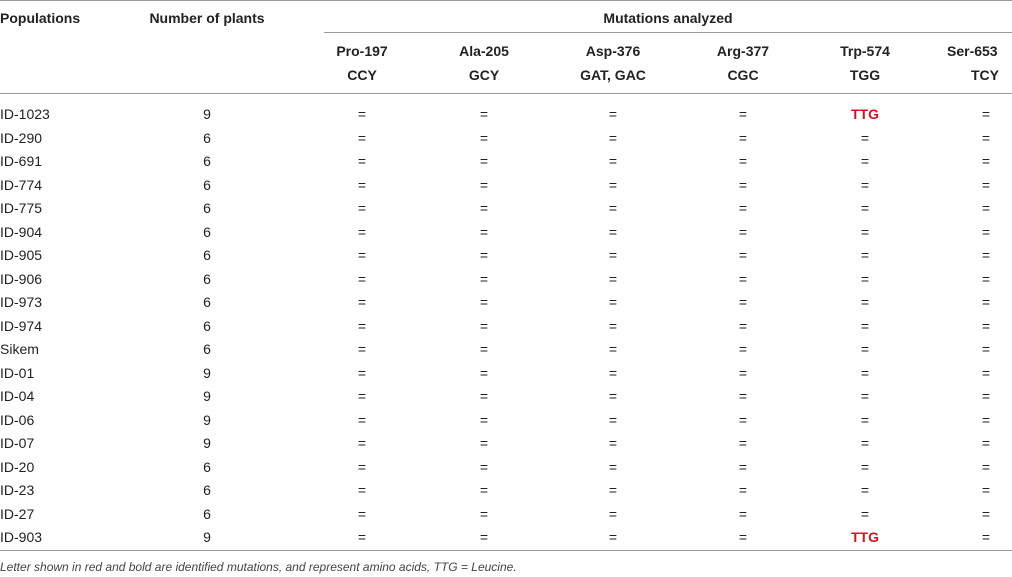 Image resolution: width=1012 pixels, height=577 pixels. What do you see at coordinates (506, 139) in the screenshot?
I see `table-row: ID-290 6 = = = = = =` at bounding box center [506, 139].